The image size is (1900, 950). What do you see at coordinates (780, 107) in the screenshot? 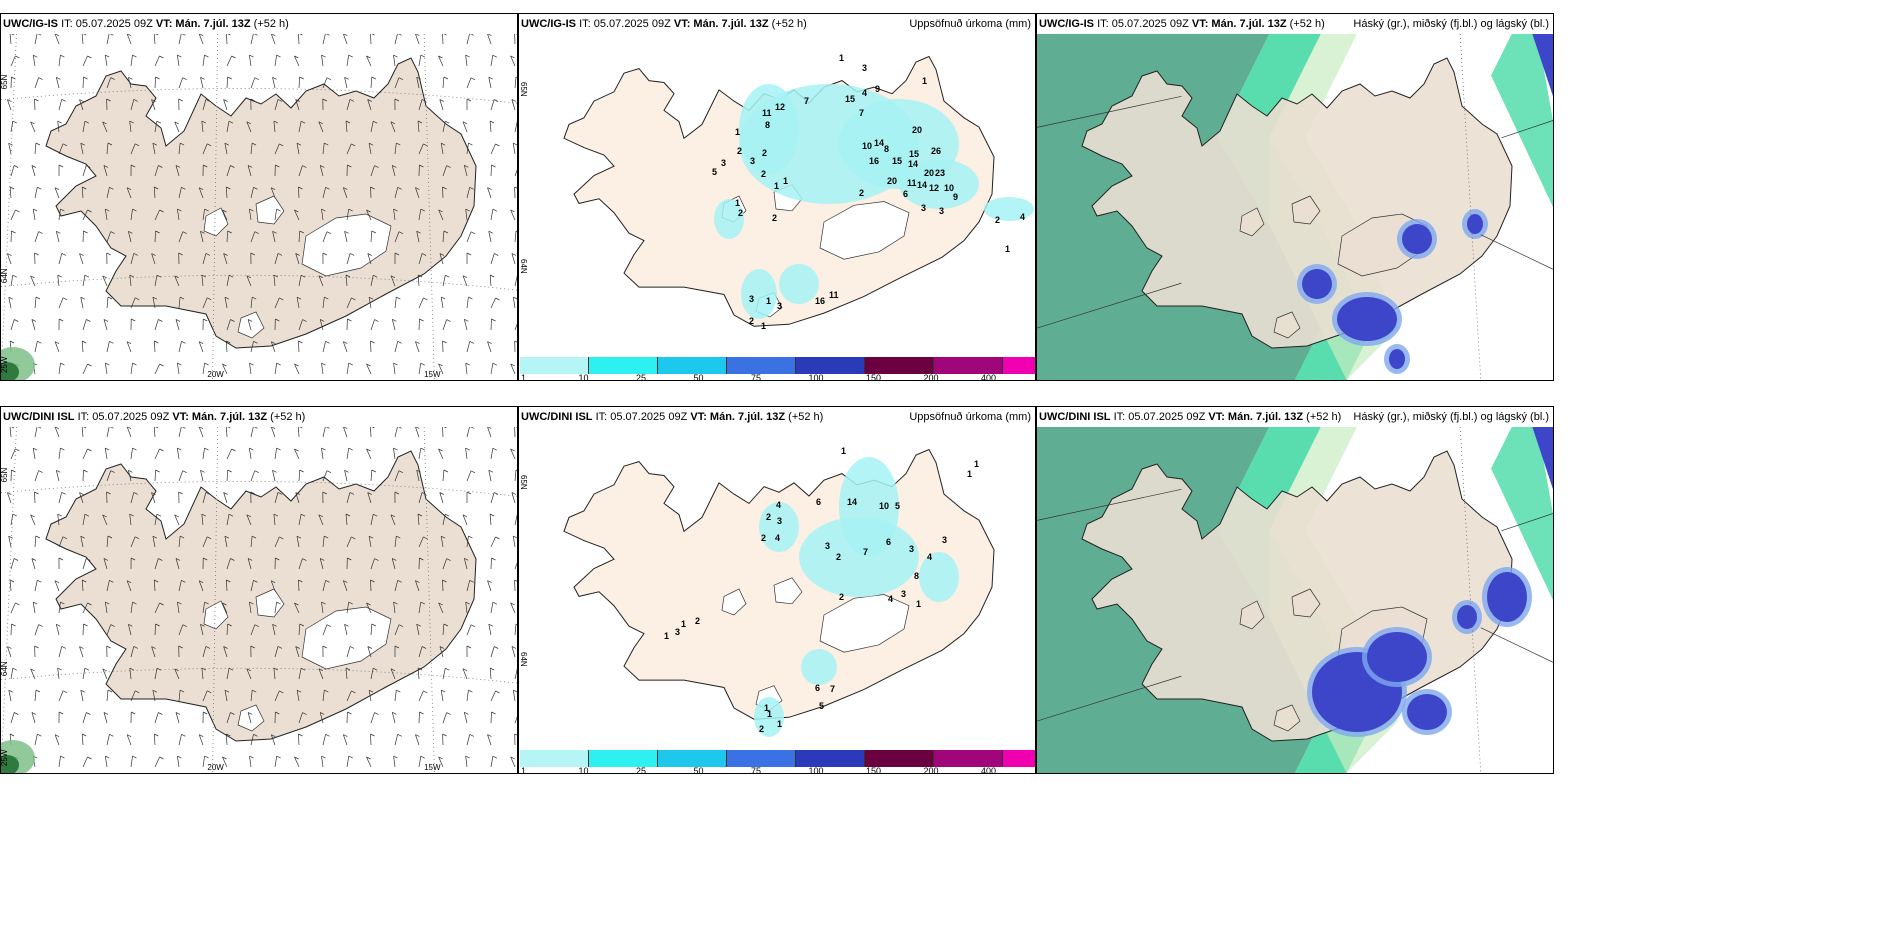
I see `precip-value: 12` at bounding box center [780, 107].